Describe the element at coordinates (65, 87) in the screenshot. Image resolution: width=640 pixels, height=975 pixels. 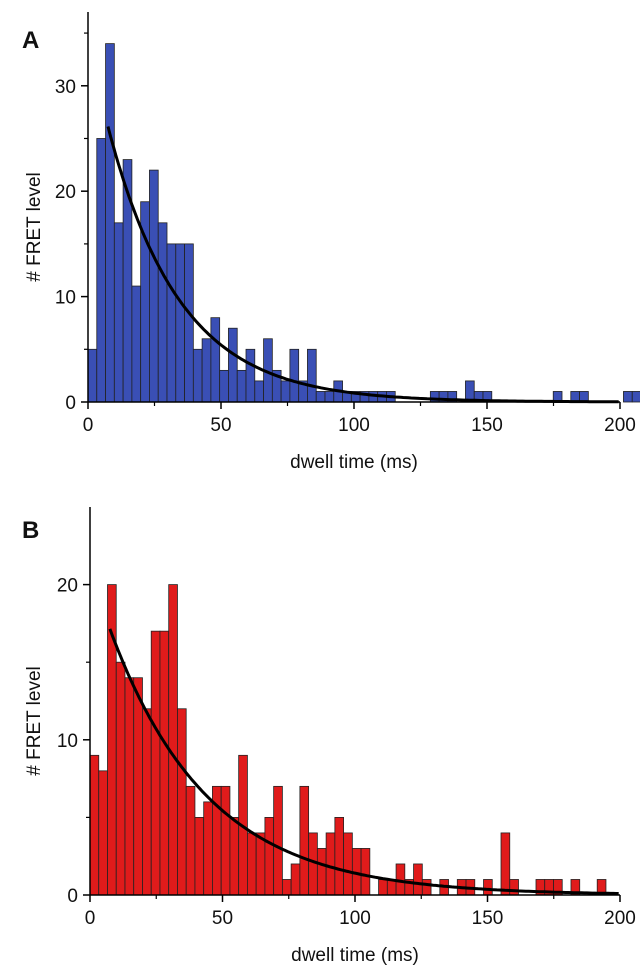
I see `y-tick-label: 30` at that location.